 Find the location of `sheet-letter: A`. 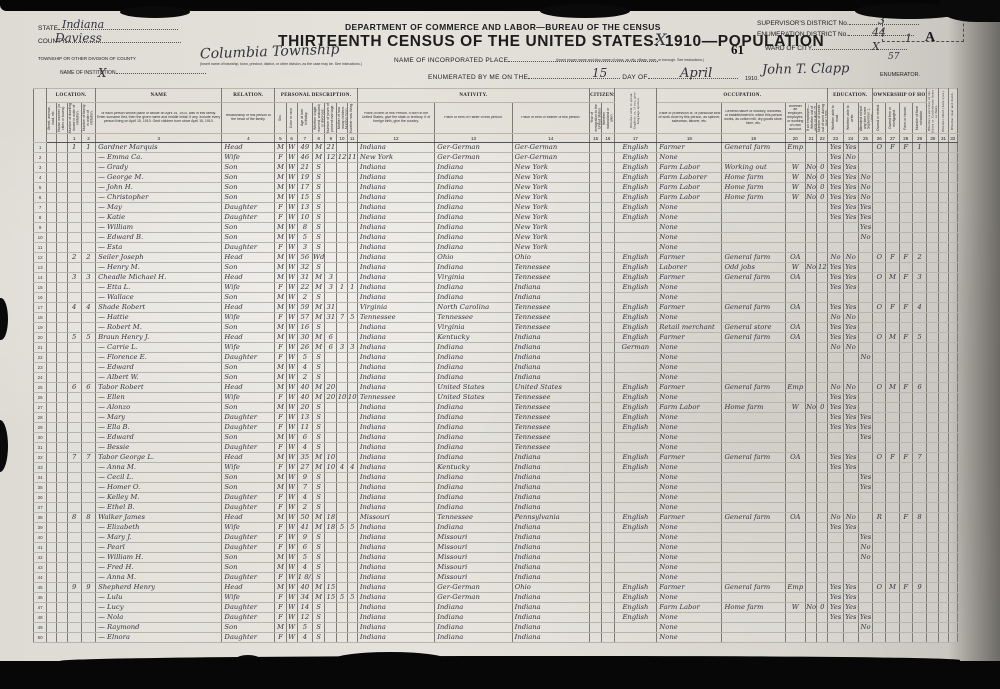

sheet-letter: A is located at coordinates (930, 37).